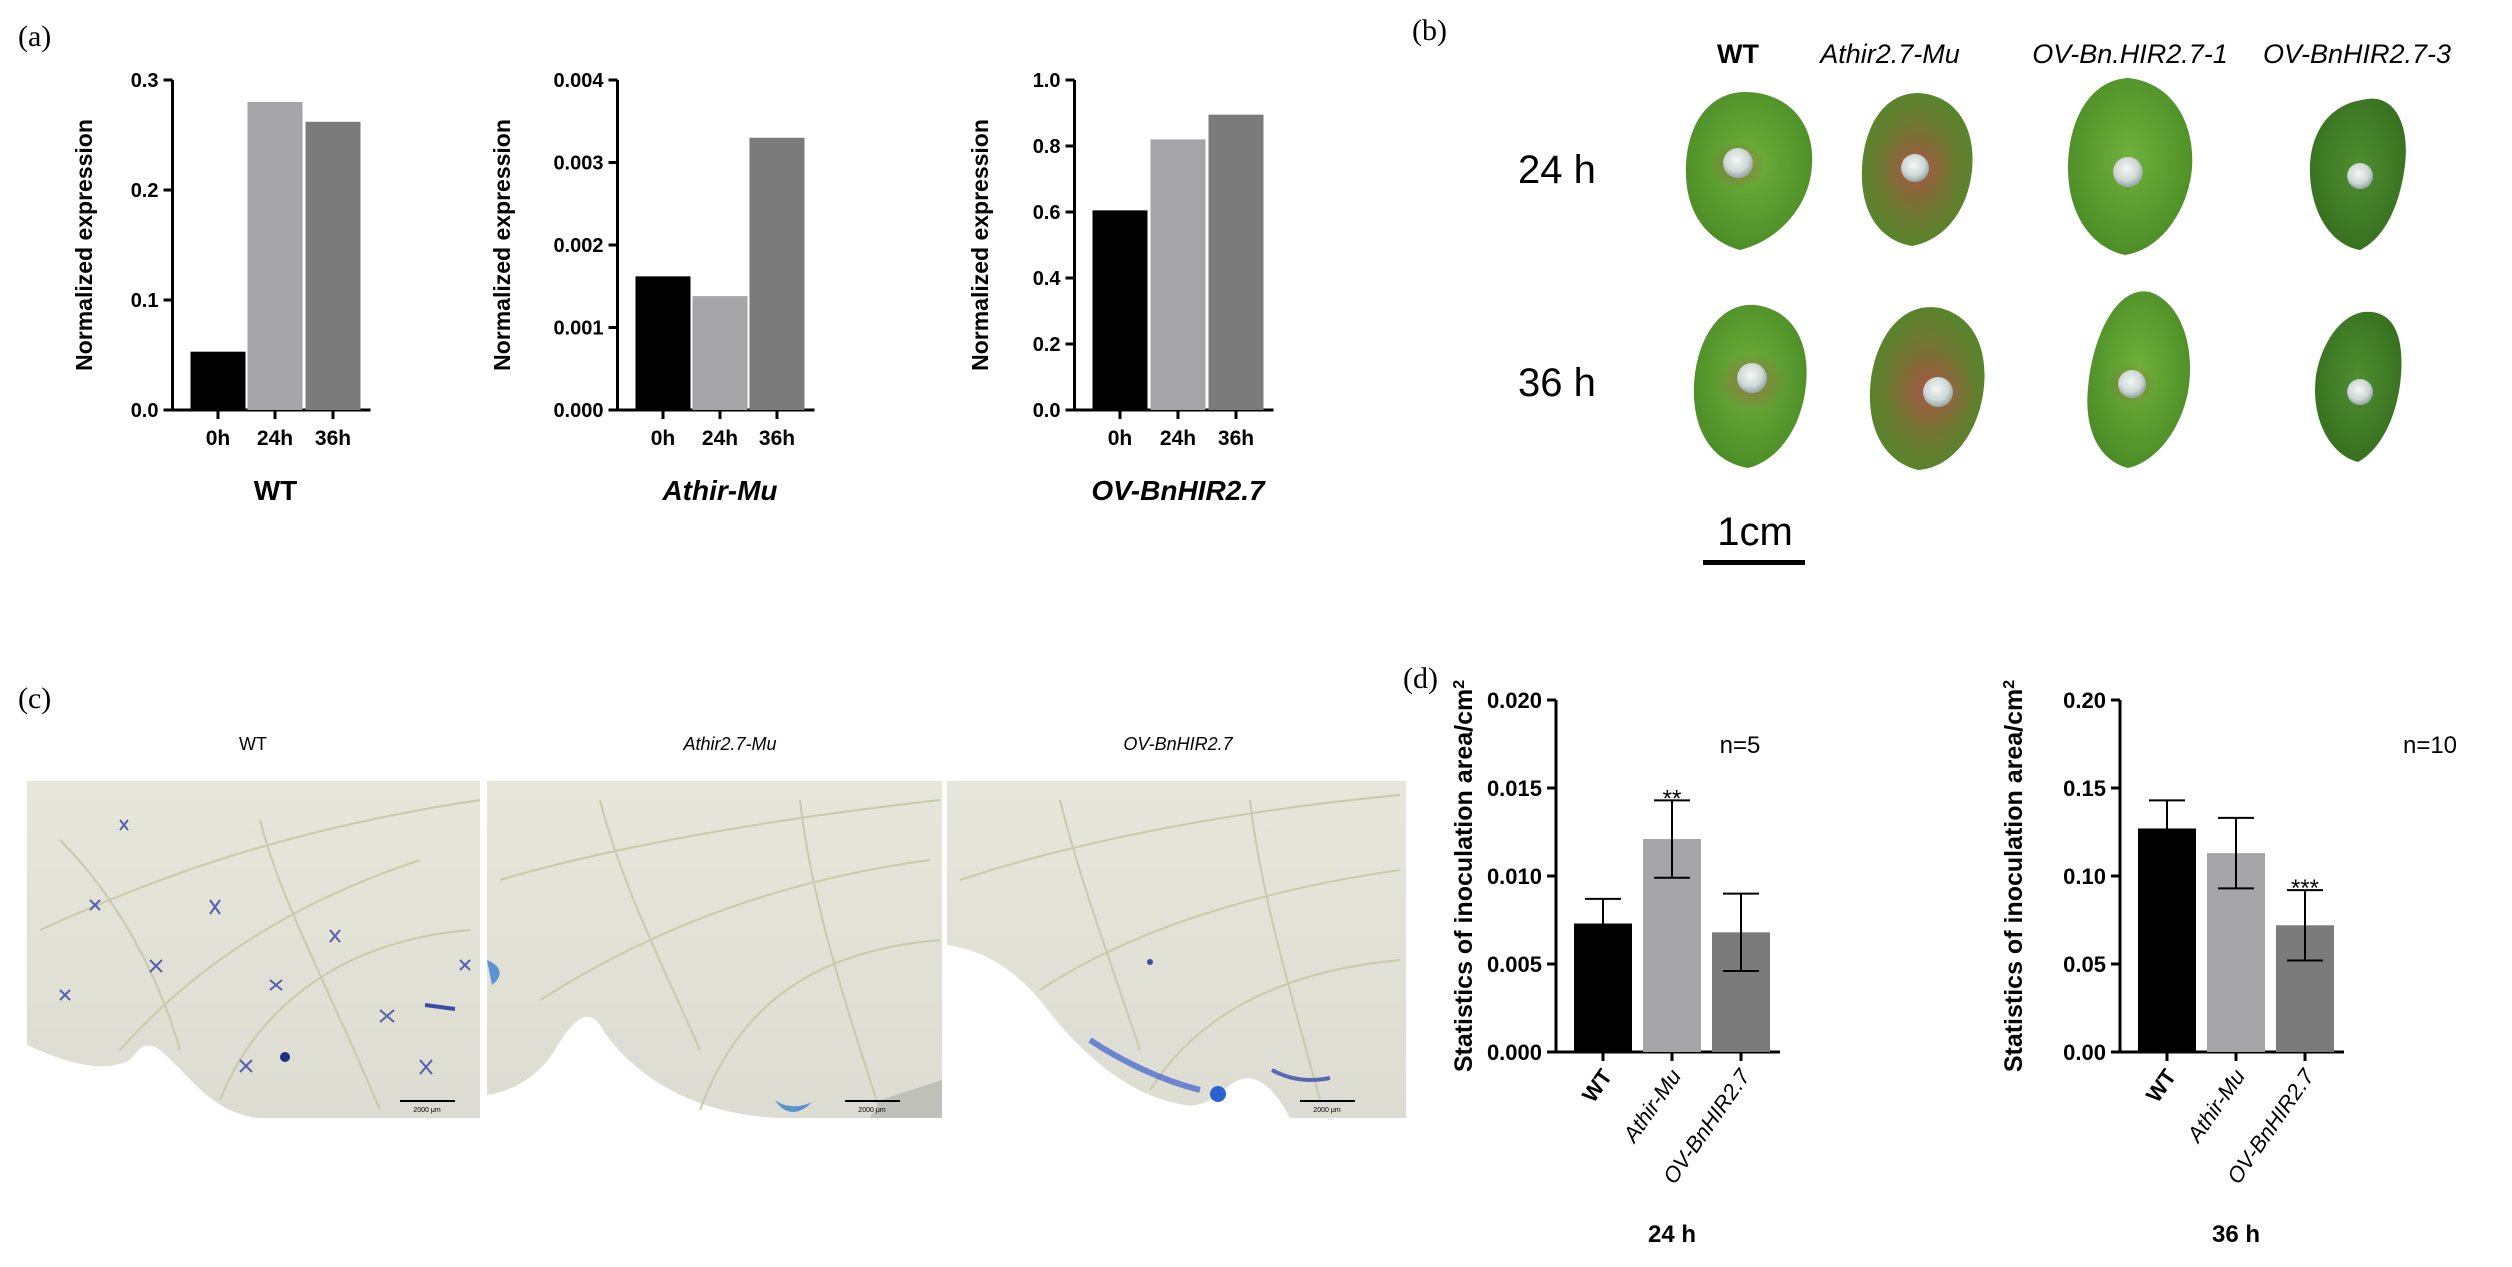 This screenshot has height=1267, width=2512. Describe the element at coordinates (1927, 388) in the screenshot. I see `leaf-athir-36h` at that location.